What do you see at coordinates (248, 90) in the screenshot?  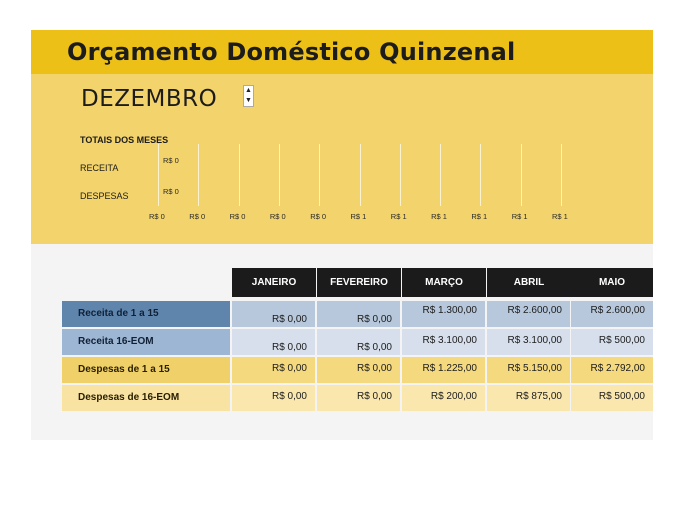 I see `spin-up-icon: ▲` at bounding box center [248, 90].